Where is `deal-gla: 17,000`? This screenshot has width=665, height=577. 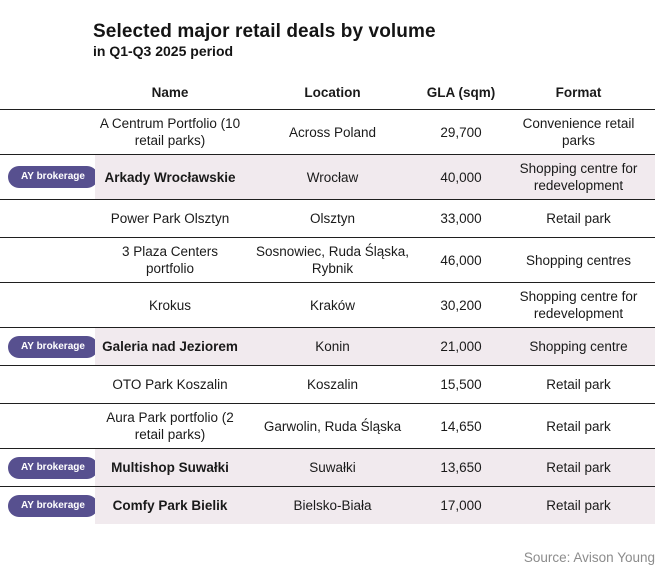
deal-gla: 17,000 is located at coordinates (461, 505).